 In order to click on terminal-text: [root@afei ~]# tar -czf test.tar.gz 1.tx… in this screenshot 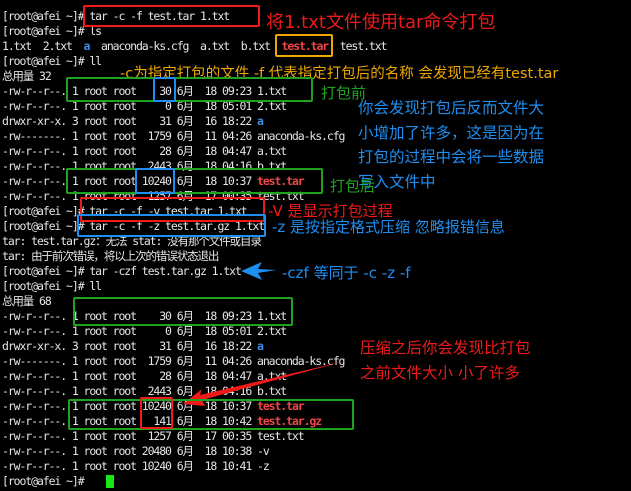, I will do `click(122, 270)`.